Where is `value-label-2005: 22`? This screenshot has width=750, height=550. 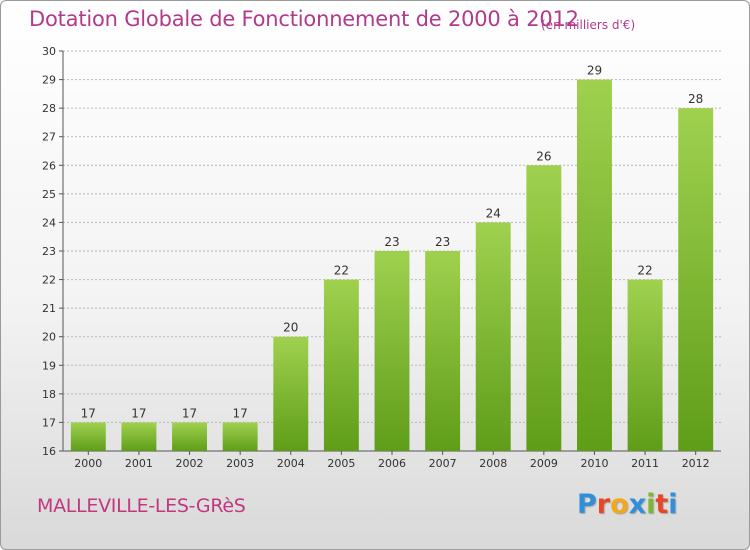 value-label-2005: 22 is located at coordinates (341, 271).